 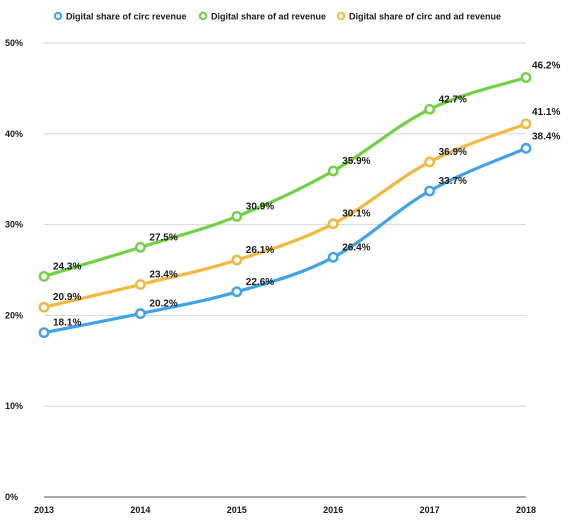 What do you see at coordinates (11, 497) in the screenshot?
I see `y-tick-label: 0%` at bounding box center [11, 497].